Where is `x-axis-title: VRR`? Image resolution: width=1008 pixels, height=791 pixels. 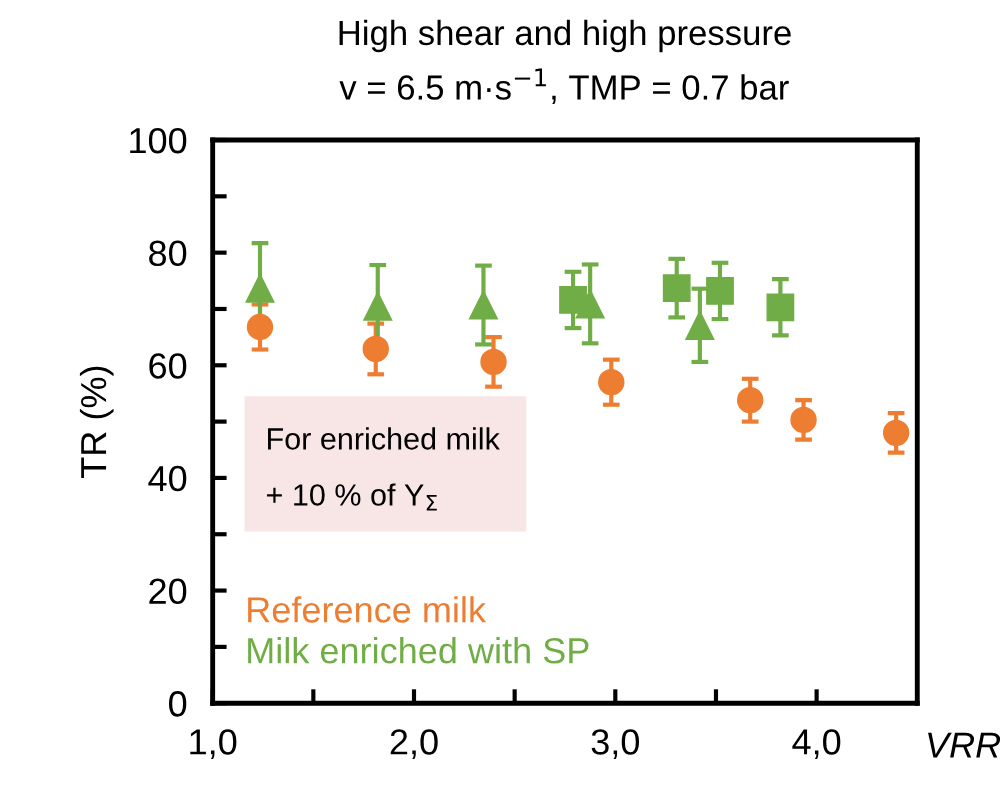 x-axis-title: VRR is located at coordinates (964, 745).